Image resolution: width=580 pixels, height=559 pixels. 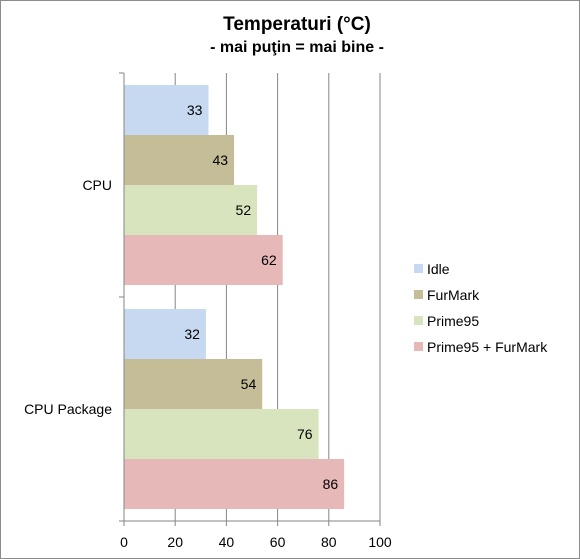 What do you see at coordinates (297, 24) in the screenshot?
I see `chart-title: Temperaturi (°C)` at bounding box center [297, 24].